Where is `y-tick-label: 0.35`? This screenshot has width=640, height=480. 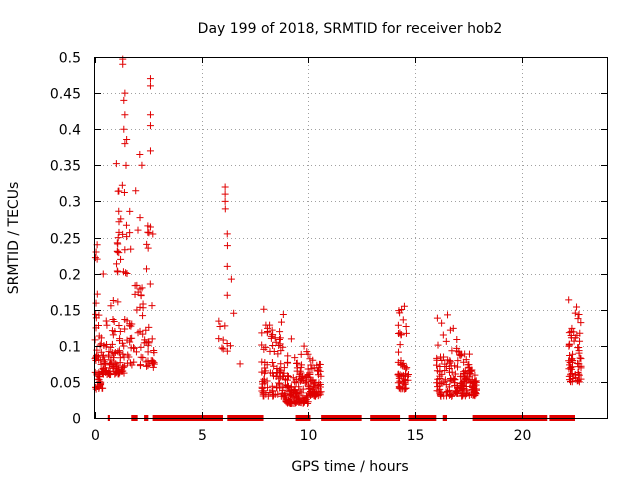
y-tick-label: 0.35 is located at coordinates (65, 167).